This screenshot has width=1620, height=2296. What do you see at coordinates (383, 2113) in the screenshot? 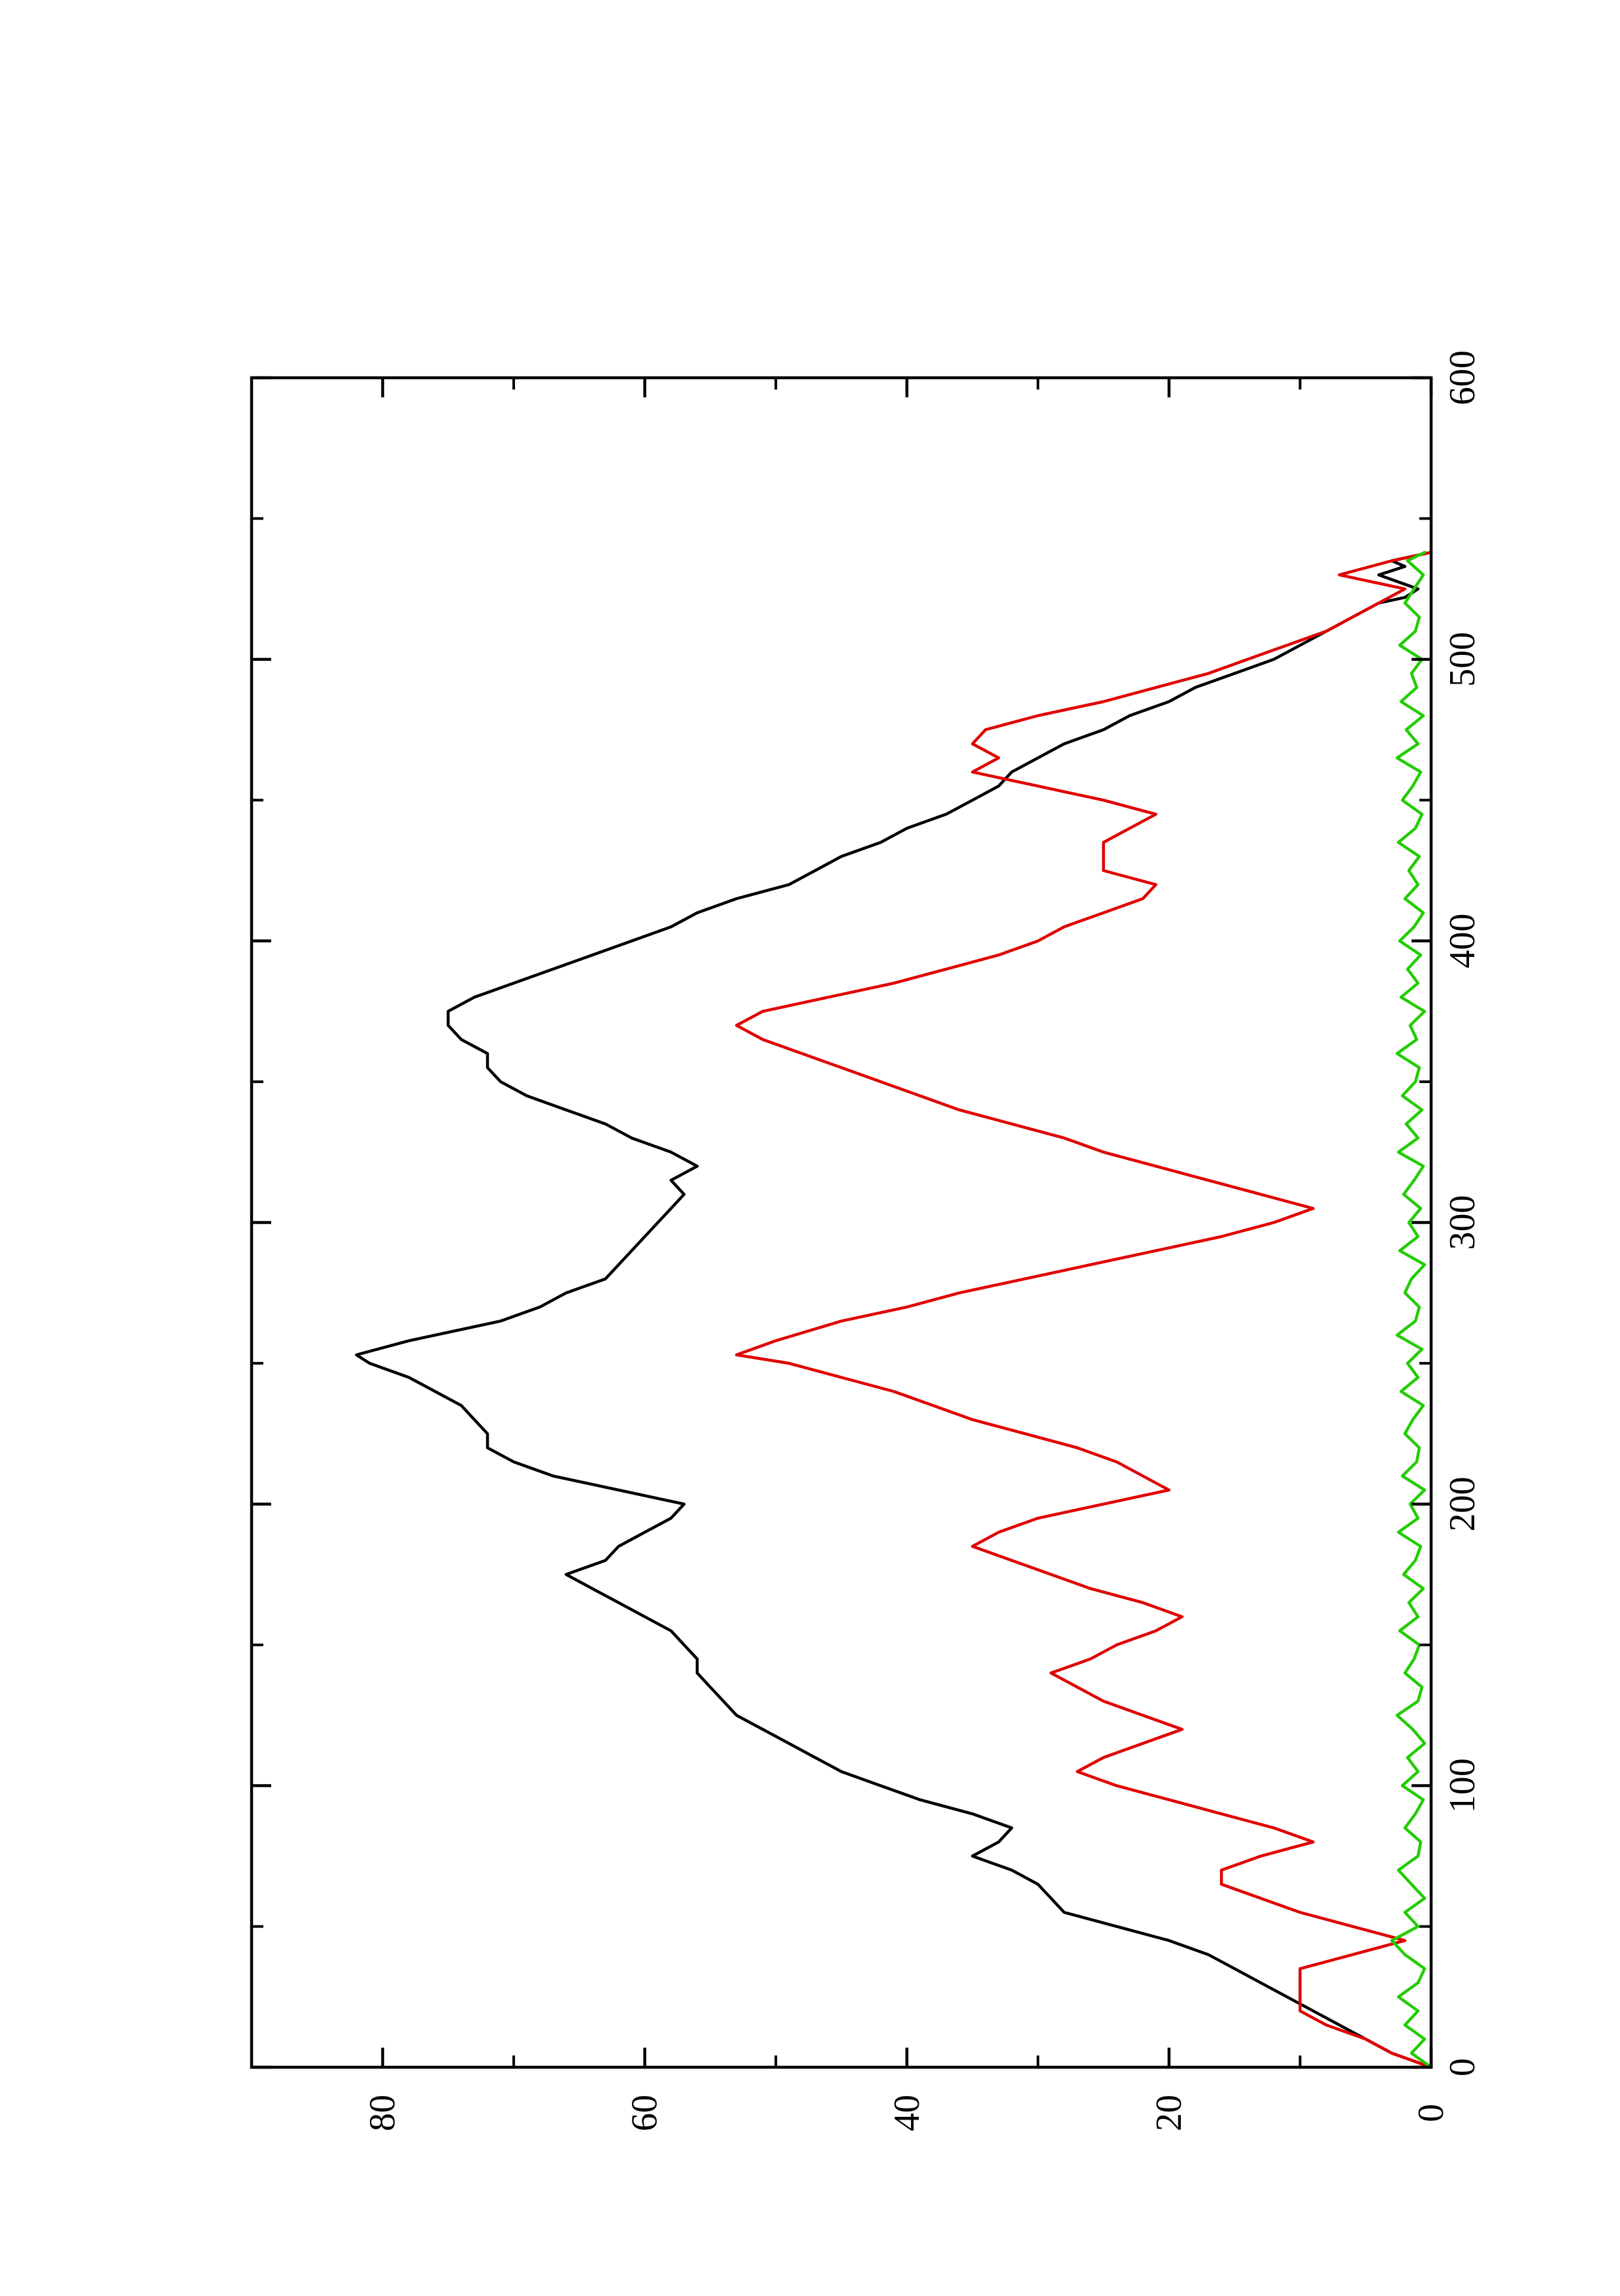
I see `y-tick-label: 80` at bounding box center [383, 2113].